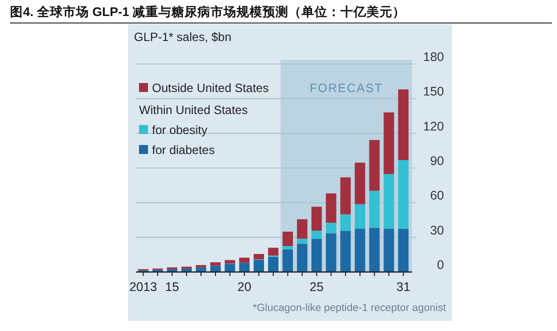  What do you see at coordinates (172, 287) in the screenshot?
I see `x-tick-label: 15` at bounding box center [172, 287].